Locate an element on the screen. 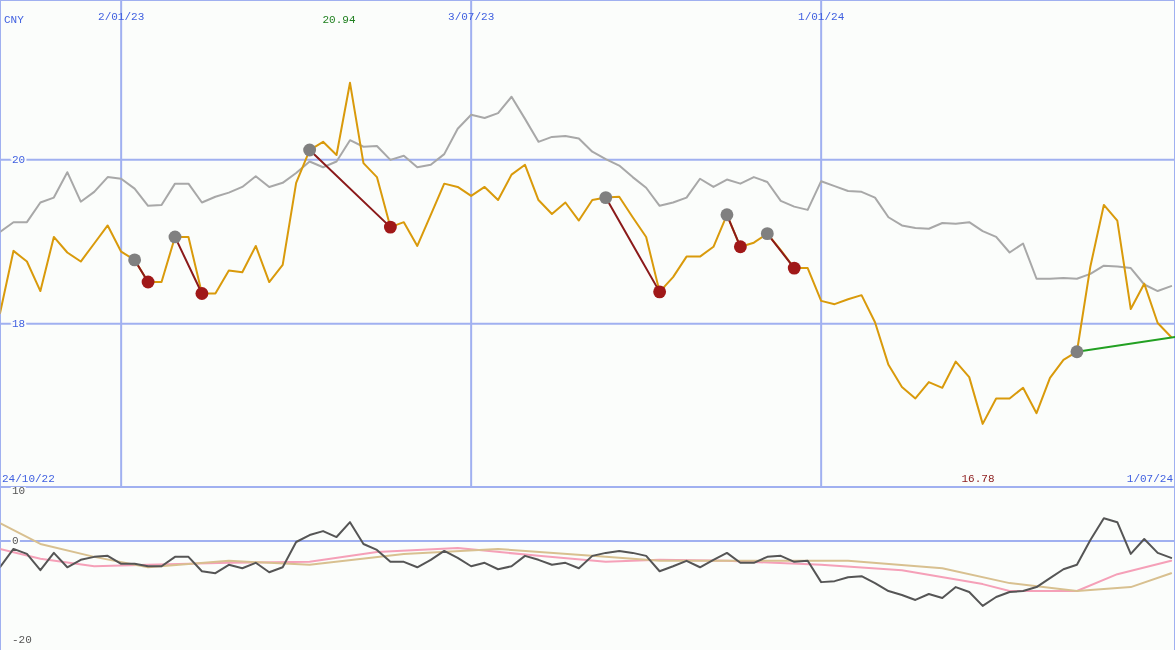 The height and width of the screenshot is (650, 1175). y-tick-label: -20 is located at coordinates (22, 640).